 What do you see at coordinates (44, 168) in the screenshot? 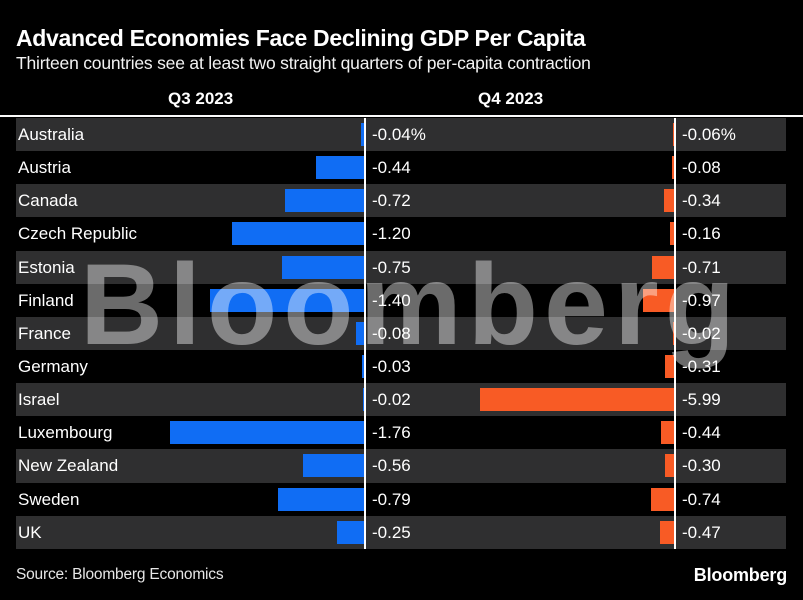
I see `country-label: Austria` at bounding box center [44, 168].